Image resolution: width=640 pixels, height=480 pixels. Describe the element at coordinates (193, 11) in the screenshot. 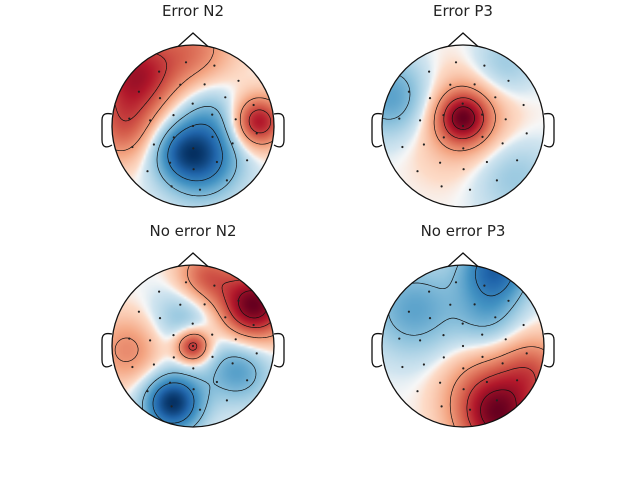

I see `title-error-n2: Error N2` at that location.